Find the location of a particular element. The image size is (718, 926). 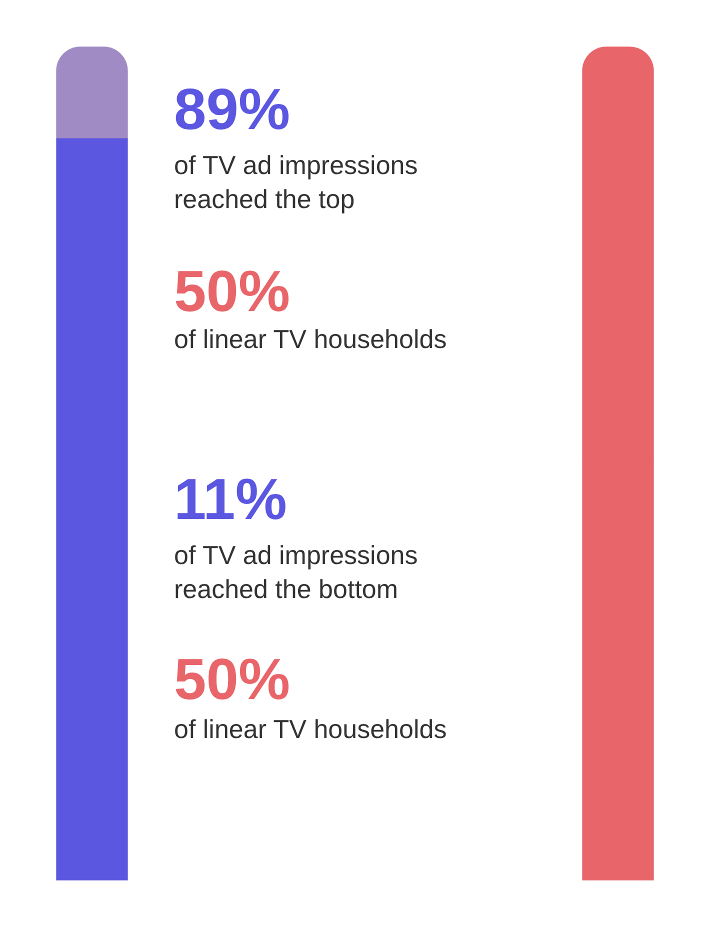

annotation: 11% is located at coordinates (230, 499).